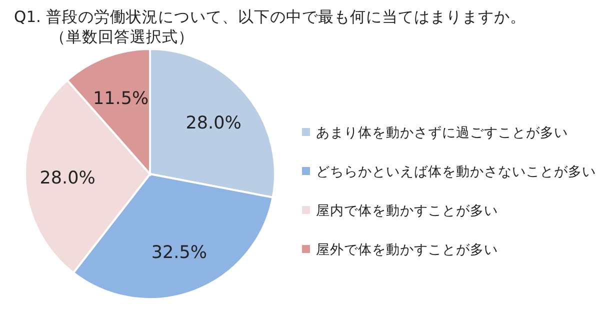  I want to click on legend-label: あまり体を動かさずに過ごすことが多い, so click(442, 133).